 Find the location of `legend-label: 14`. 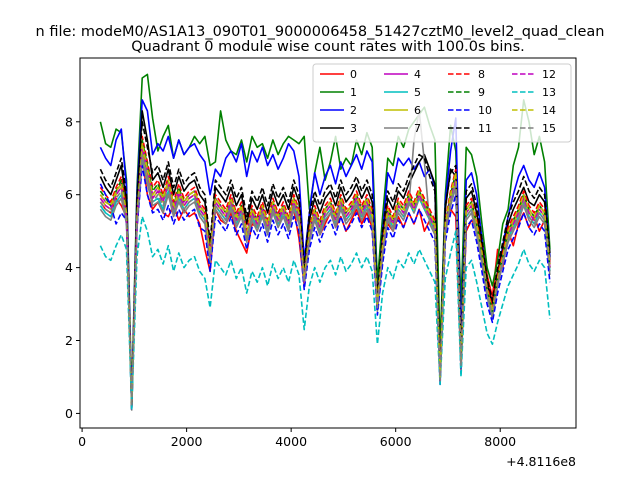

legend-label: 14 is located at coordinates (549, 110).